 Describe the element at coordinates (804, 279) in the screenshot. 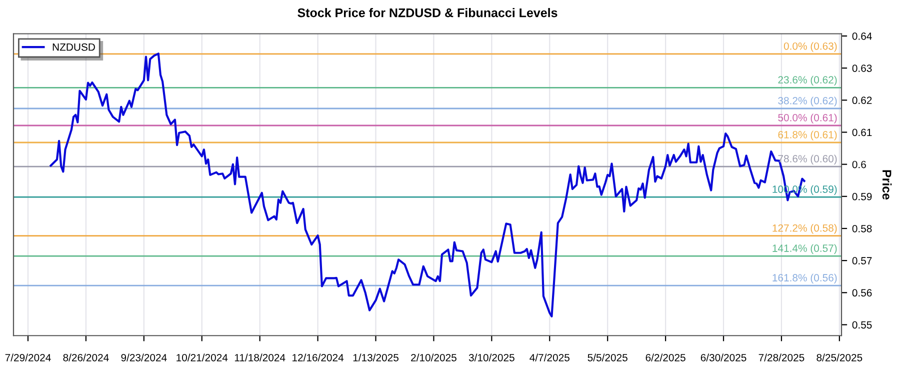

I see `ref-line-label: 161.8% (0.56)` at that location.